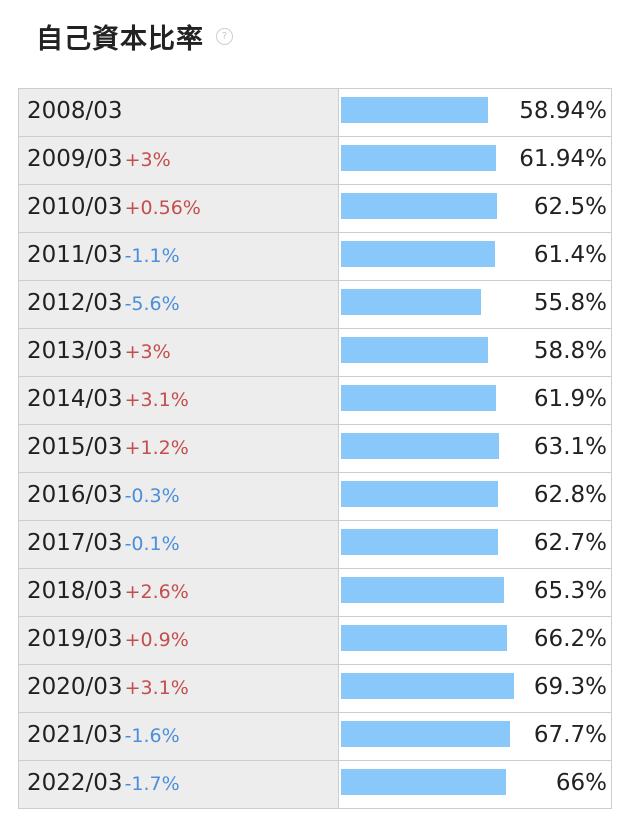 This screenshot has height=830, width=628. What do you see at coordinates (563, 111) in the screenshot?
I see `value-label: 58.94%` at bounding box center [563, 111].